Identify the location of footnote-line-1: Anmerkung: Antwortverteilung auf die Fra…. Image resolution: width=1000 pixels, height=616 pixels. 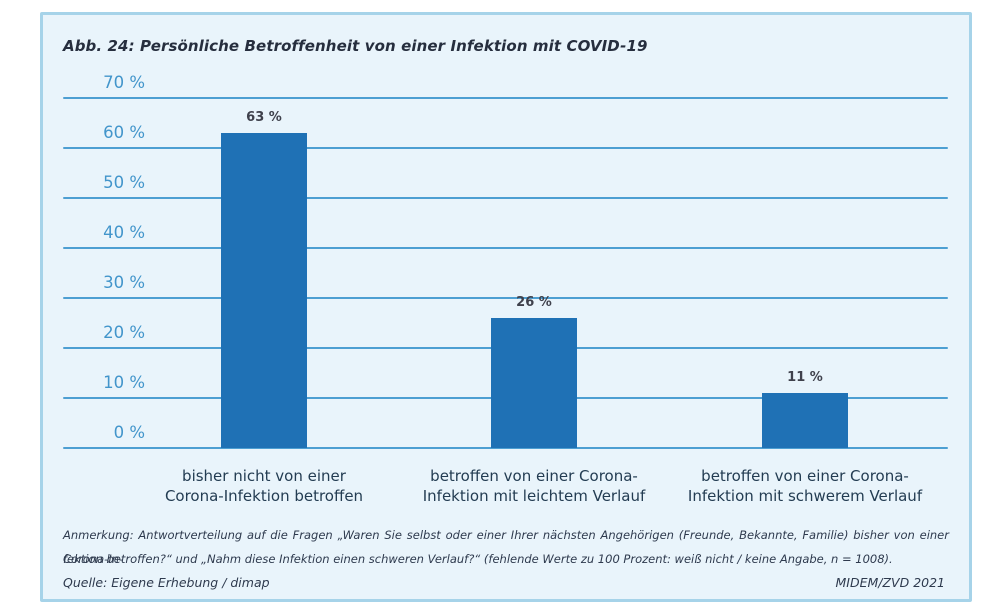
(506, 547).